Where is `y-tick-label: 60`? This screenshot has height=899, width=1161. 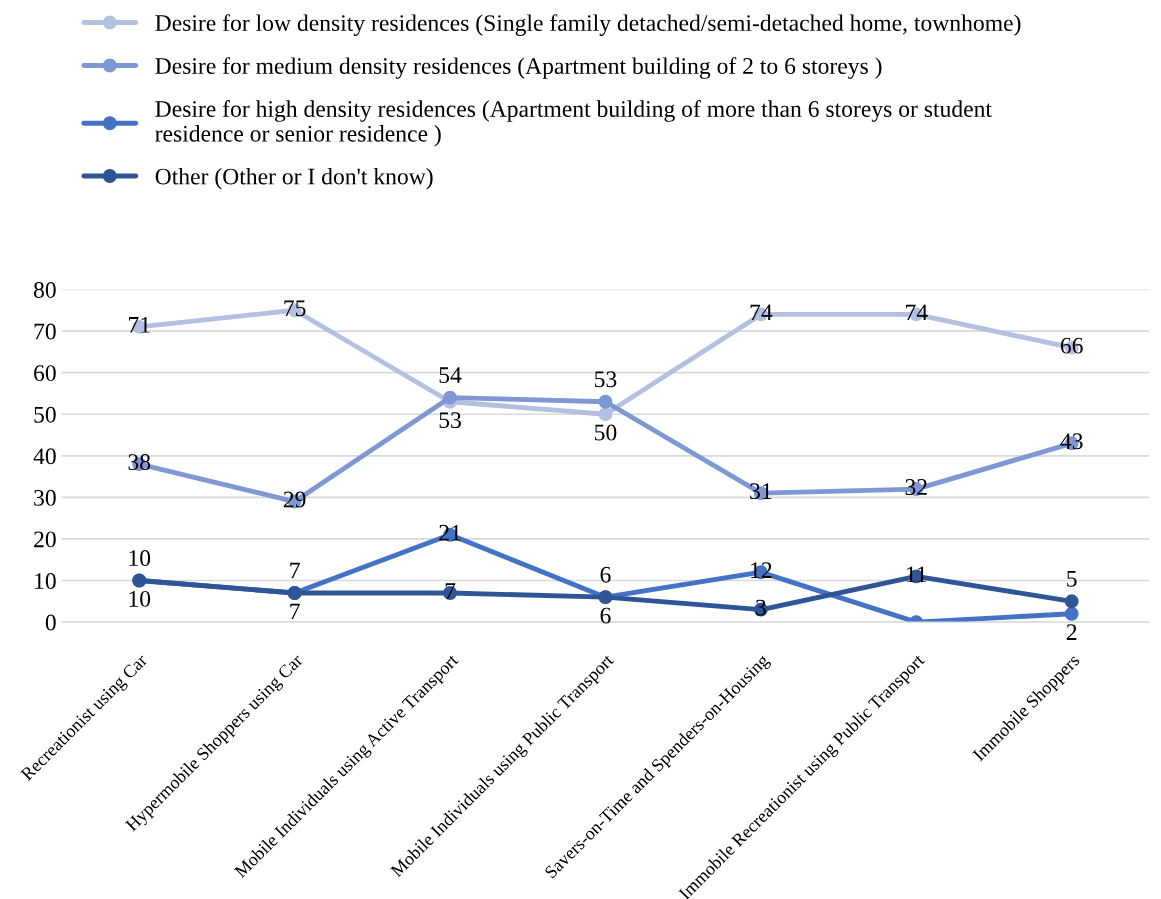
y-tick-label: 60 is located at coordinates (45, 373).